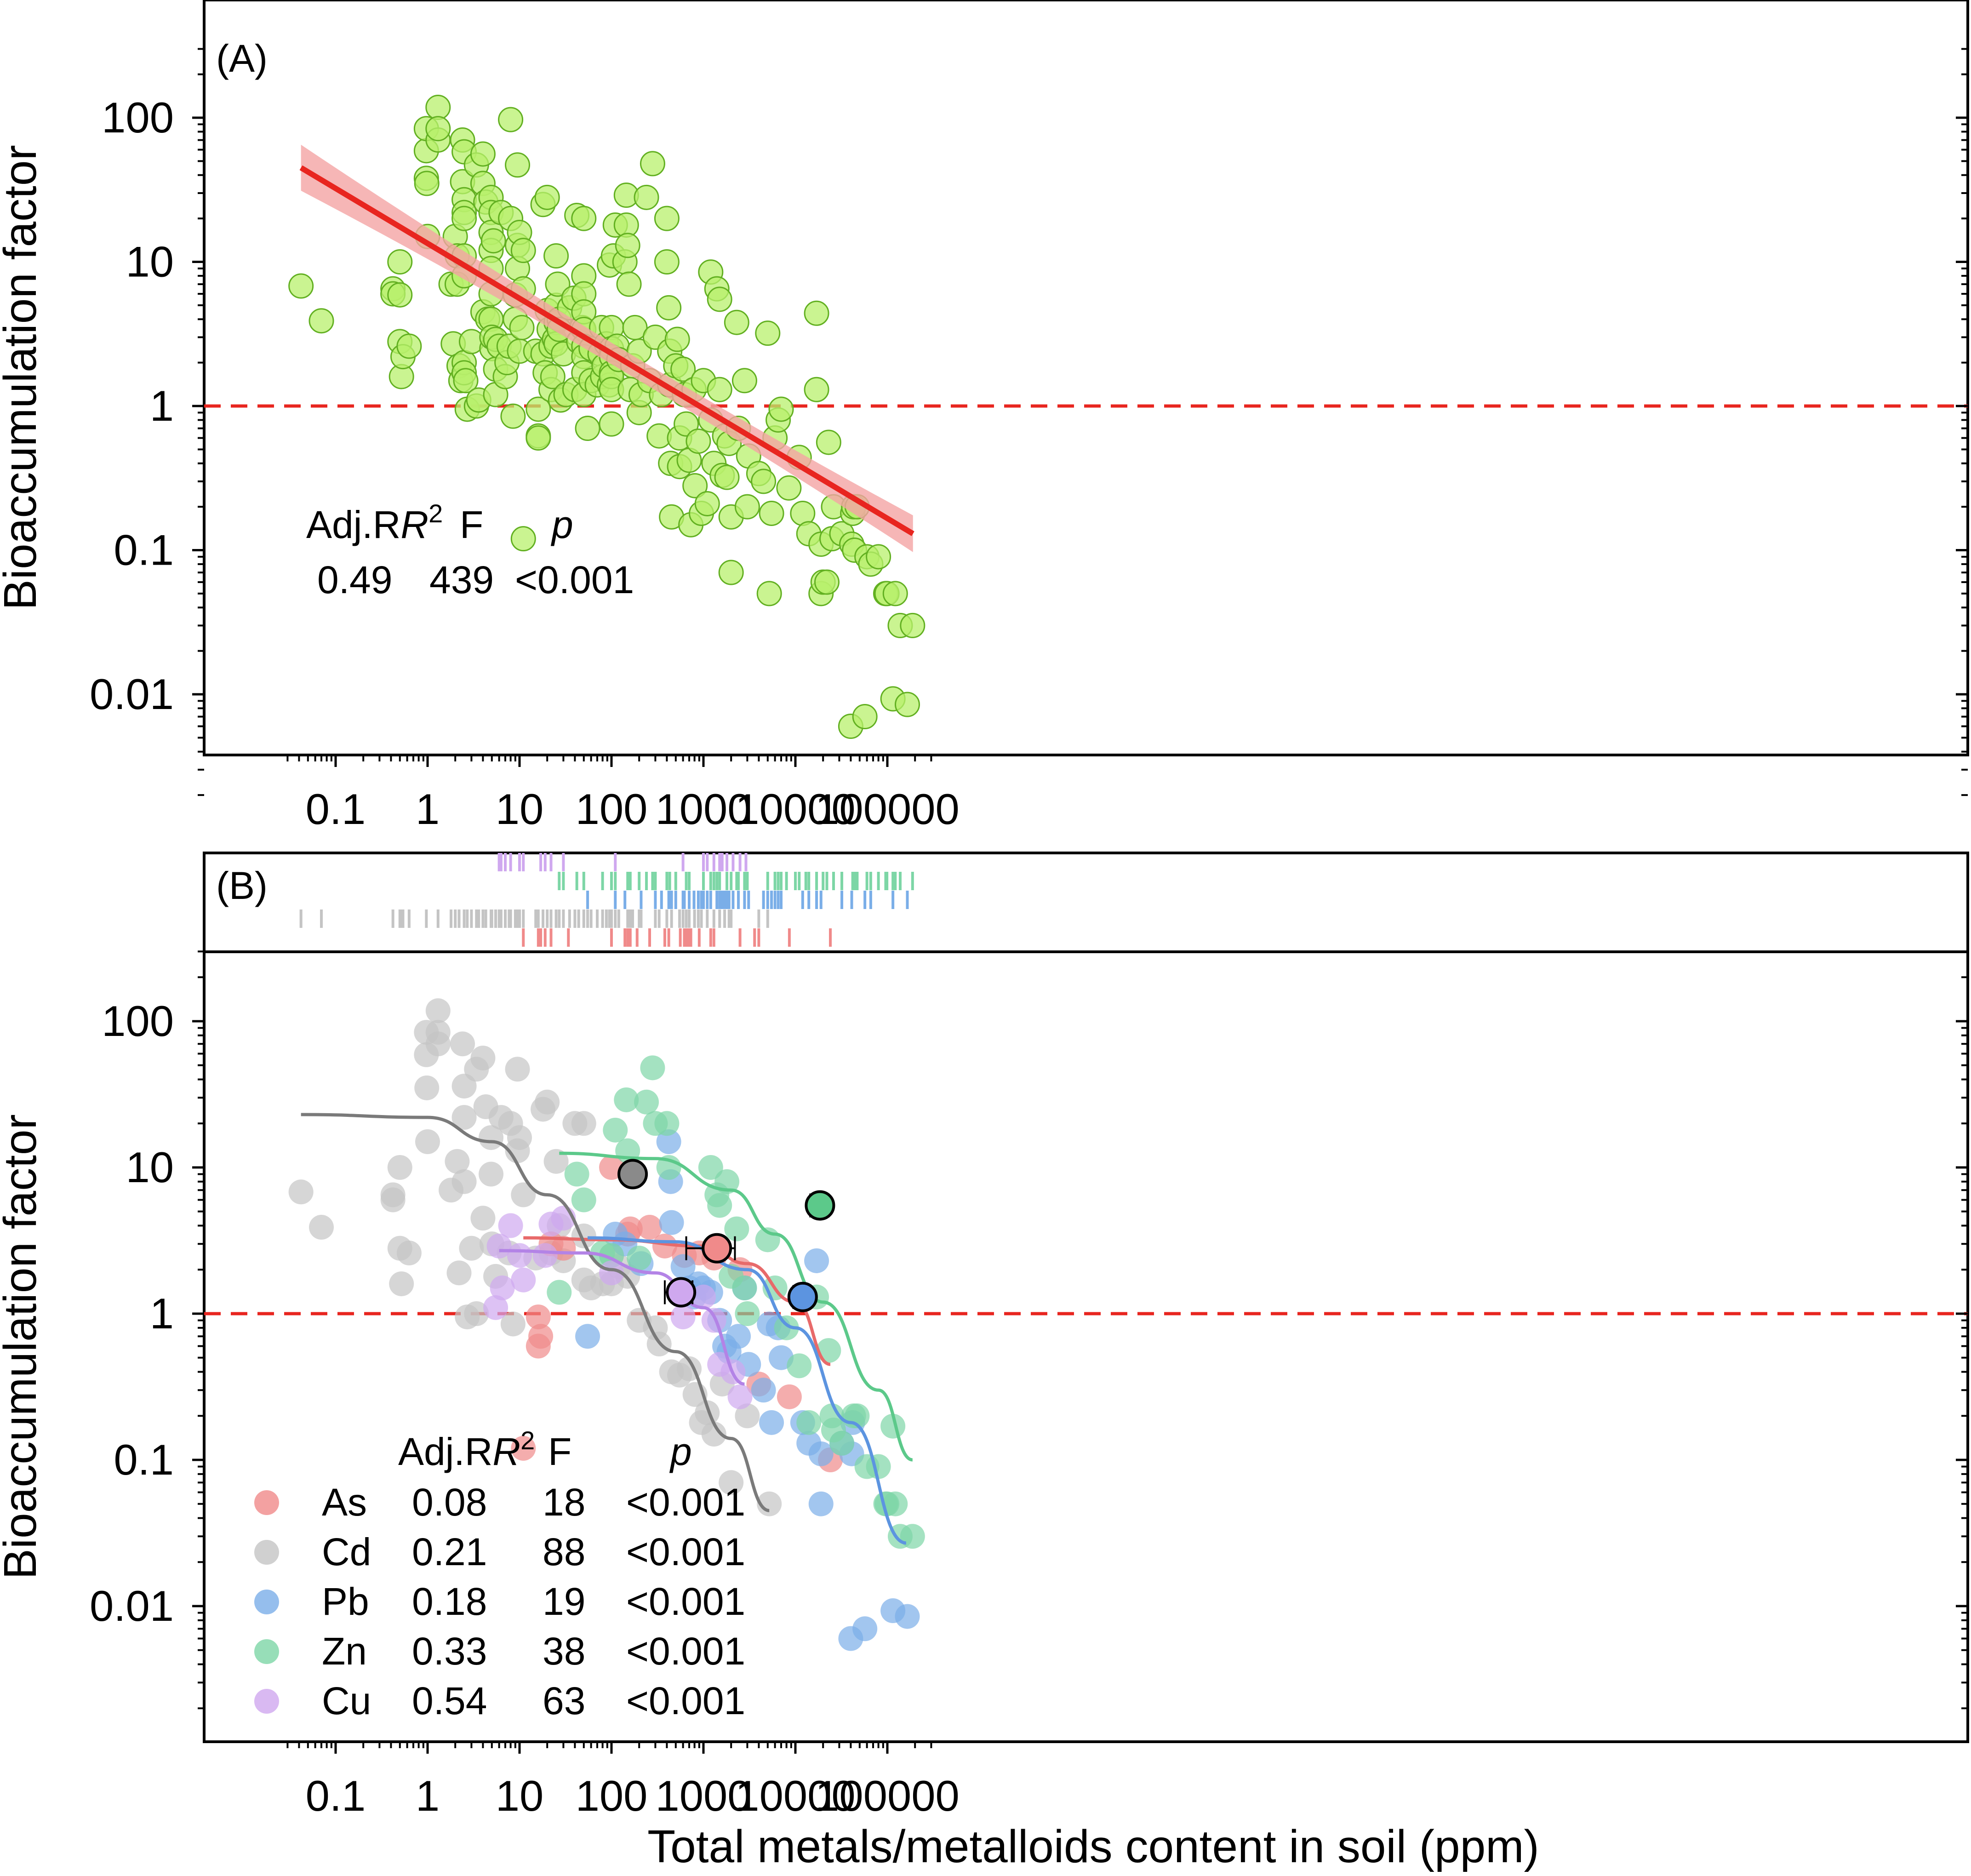  What do you see at coordinates (888, 1796) in the screenshot?
I see `panel-b-x-tick-label: 100000` at bounding box center [888, 1796].